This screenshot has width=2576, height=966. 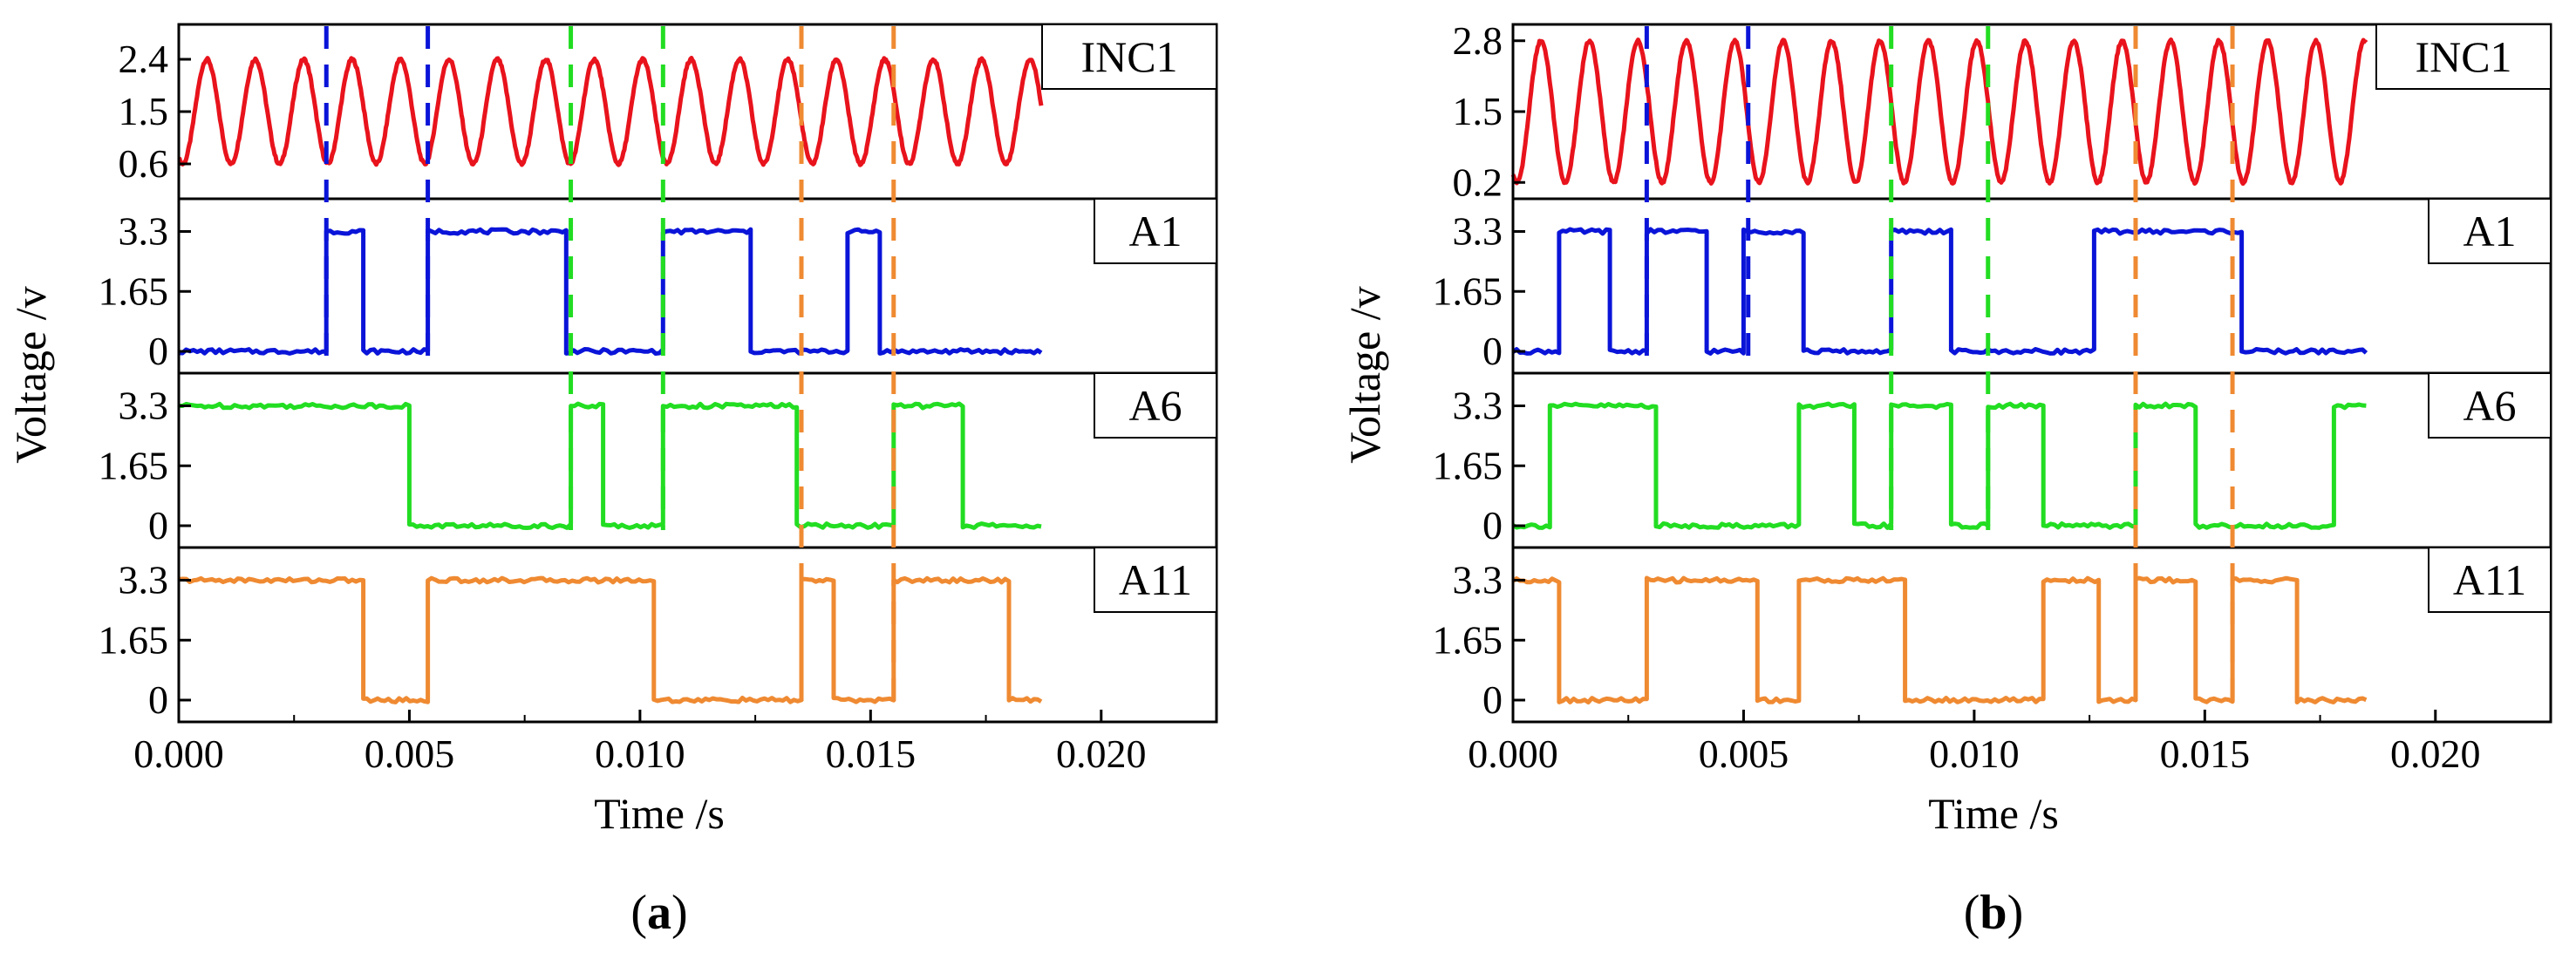 What do you see at coordinates (1994, 813) in the screenshot?
I see `x-axis-label-b: Time /s` at bounding box center [1994, 813].